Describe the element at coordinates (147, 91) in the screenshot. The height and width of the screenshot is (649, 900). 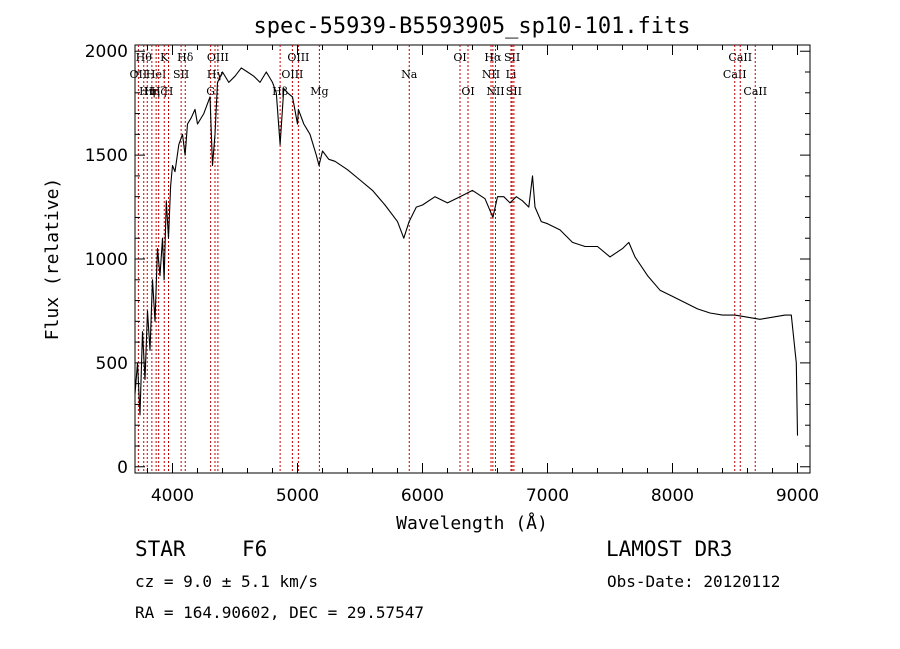
I see `line-label: Hη` at that location.